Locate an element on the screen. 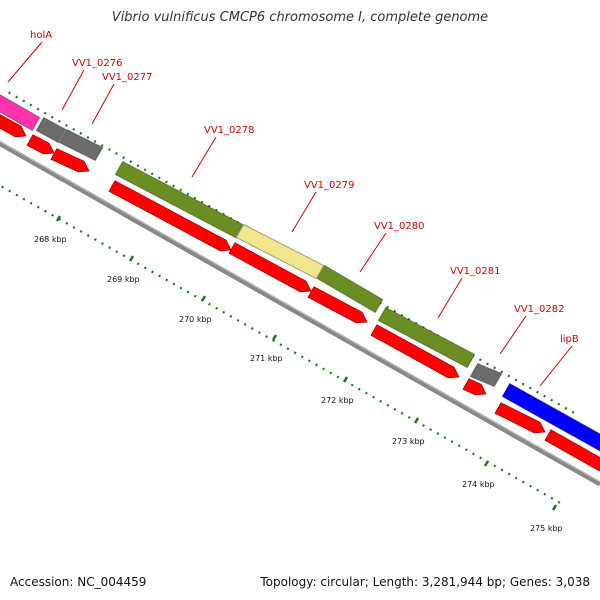 This screenshot has width=600, height=600. gene-label-vv1-0279: VV1_0279 is located at coordinates (329, 185).